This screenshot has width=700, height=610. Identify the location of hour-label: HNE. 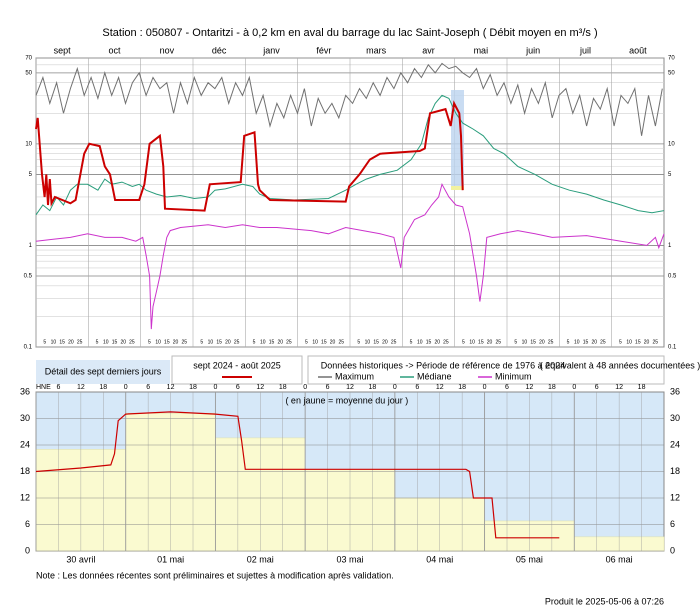
(43, 387).